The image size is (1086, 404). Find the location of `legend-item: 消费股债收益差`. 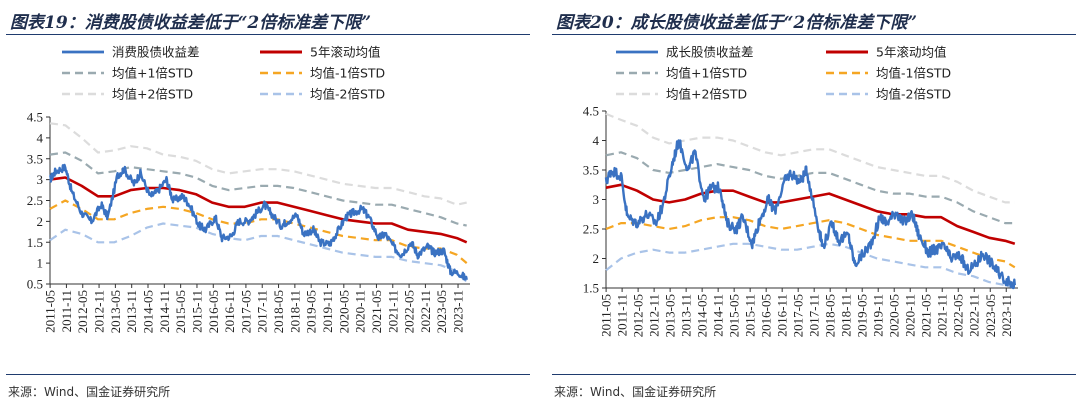

legend-item: 消费股债收益差 is located at coordinates (131, 52).